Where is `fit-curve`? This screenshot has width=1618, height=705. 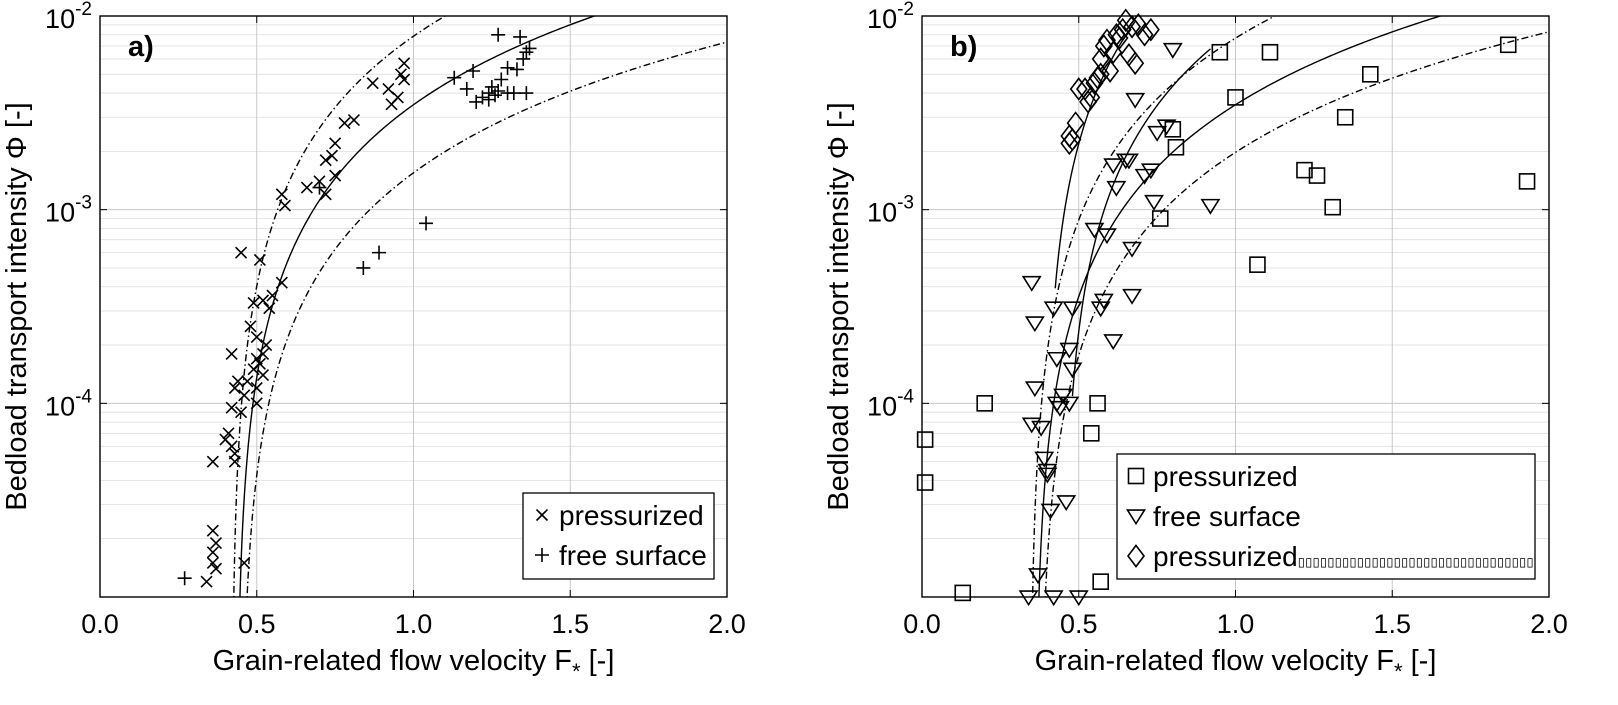 fit-curve is located at coordinates (1095, 155).